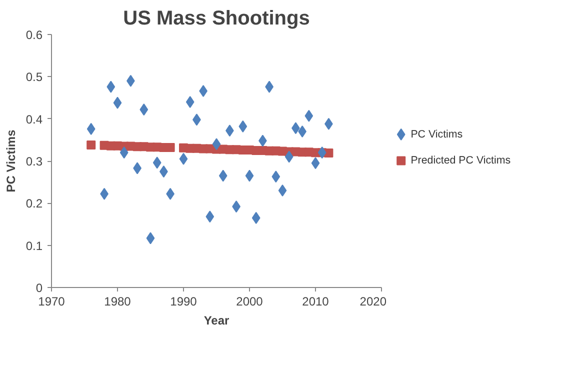 The height and width of the screenshot is (369, 565). What do you see at coordinates (217, 321) in the screenshot?
I see `x-axis-title: Year` at bounding box center [217, 321].